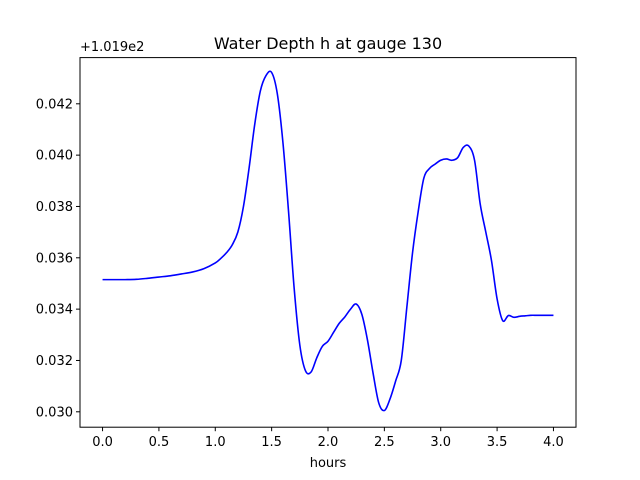  What do you see at coordinates (328, 43) in the screenshot?
I see `chart-title: Water Depth h at gauge 130` at bounding box center [328, 43].